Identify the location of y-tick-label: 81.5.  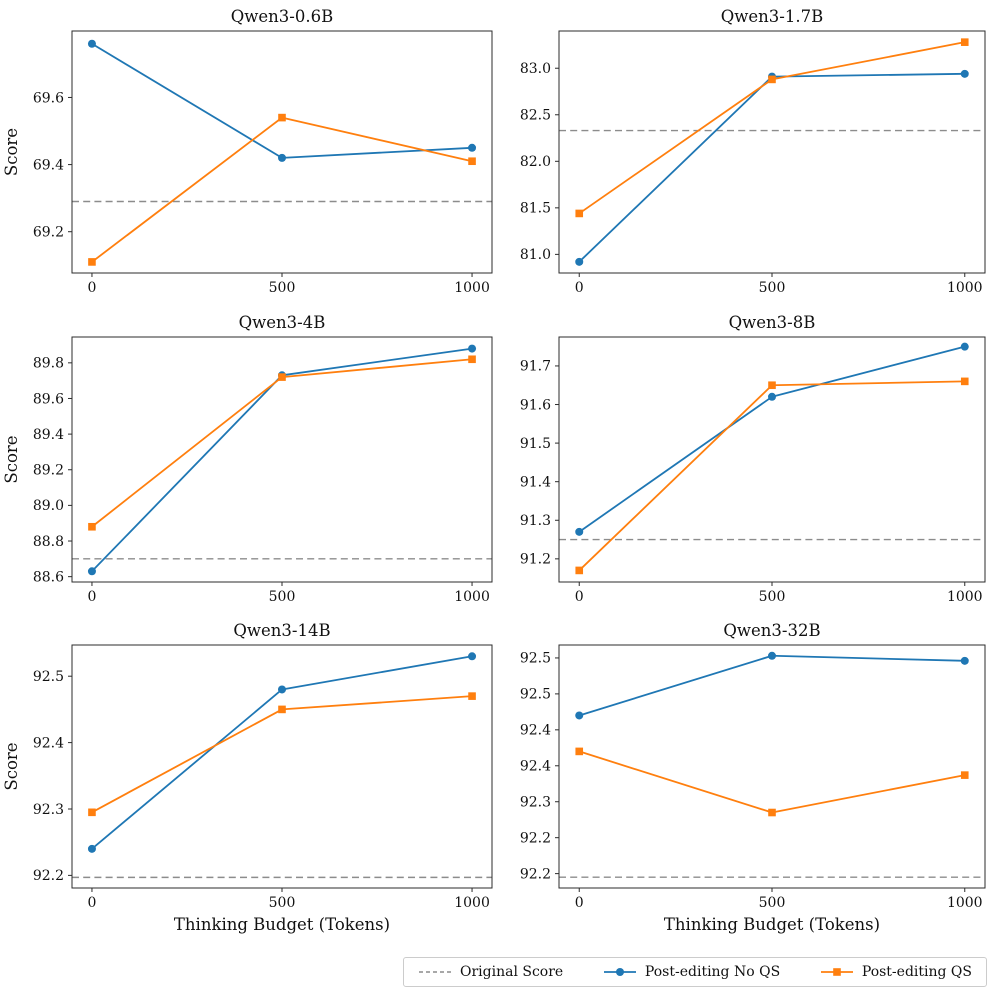
(535, 209).